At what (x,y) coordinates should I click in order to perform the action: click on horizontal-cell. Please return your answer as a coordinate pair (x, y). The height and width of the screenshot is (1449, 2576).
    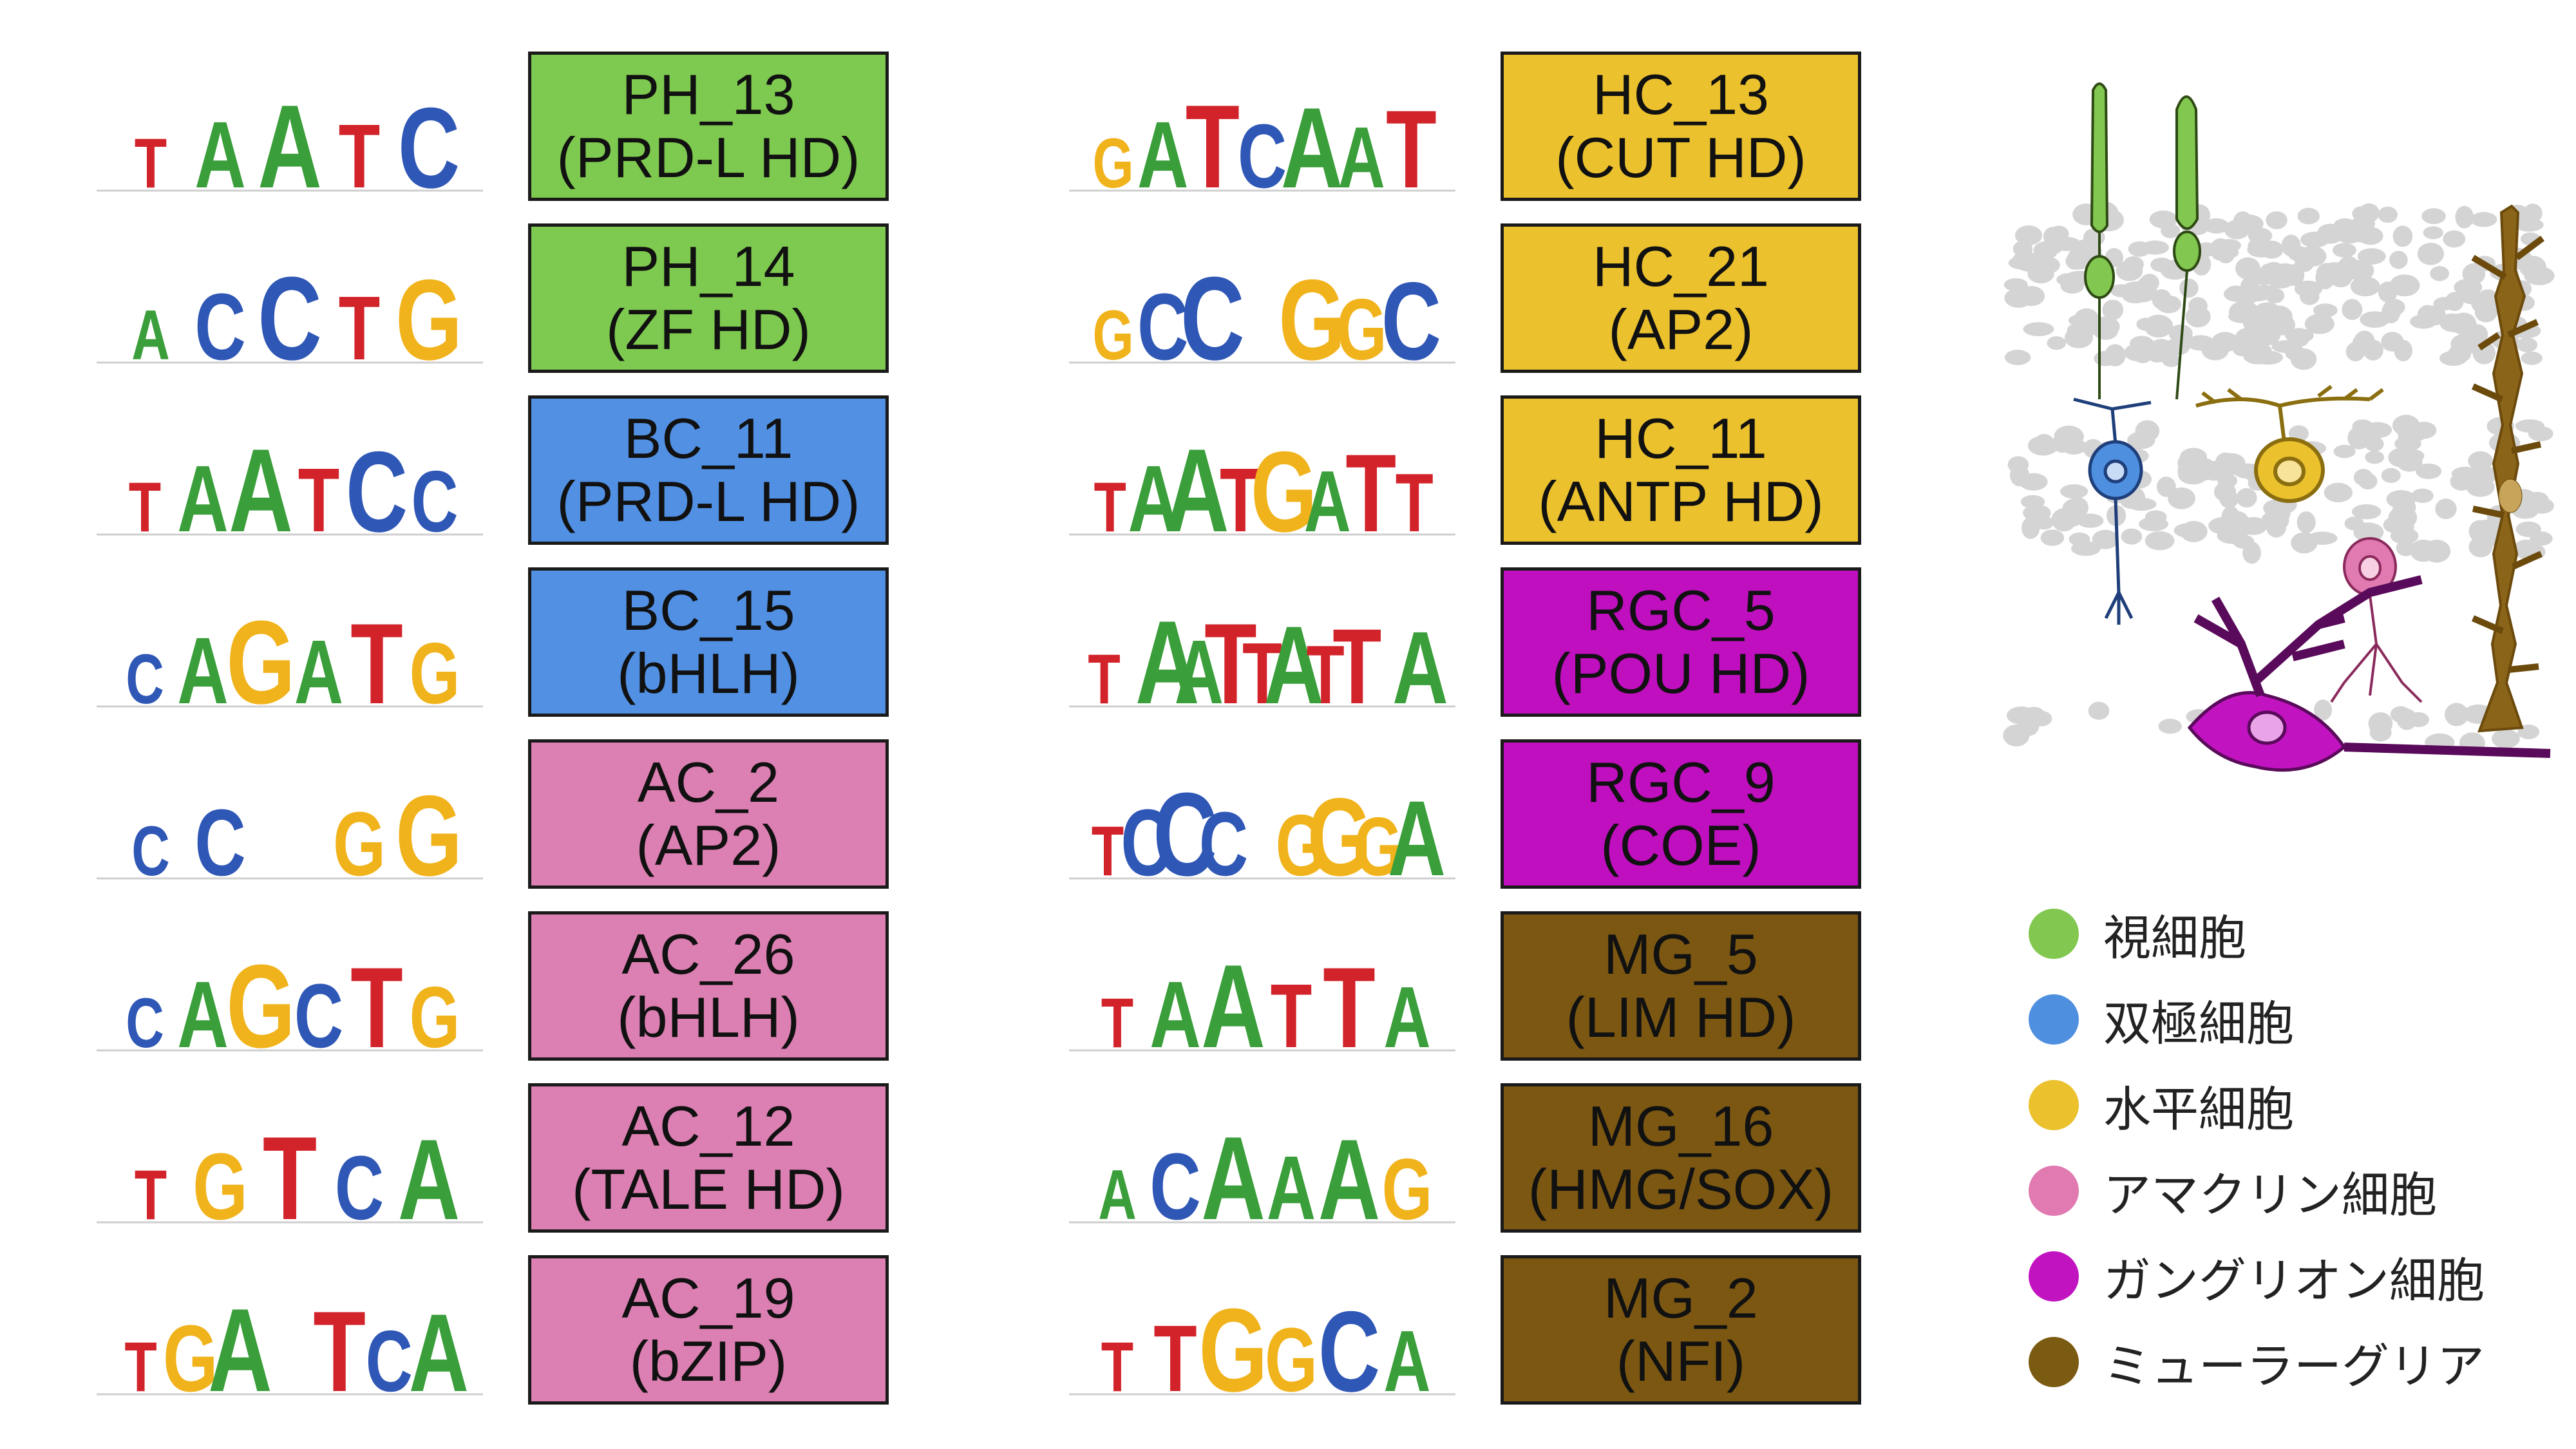
    Looking at the image, I should click on (2289, 444).